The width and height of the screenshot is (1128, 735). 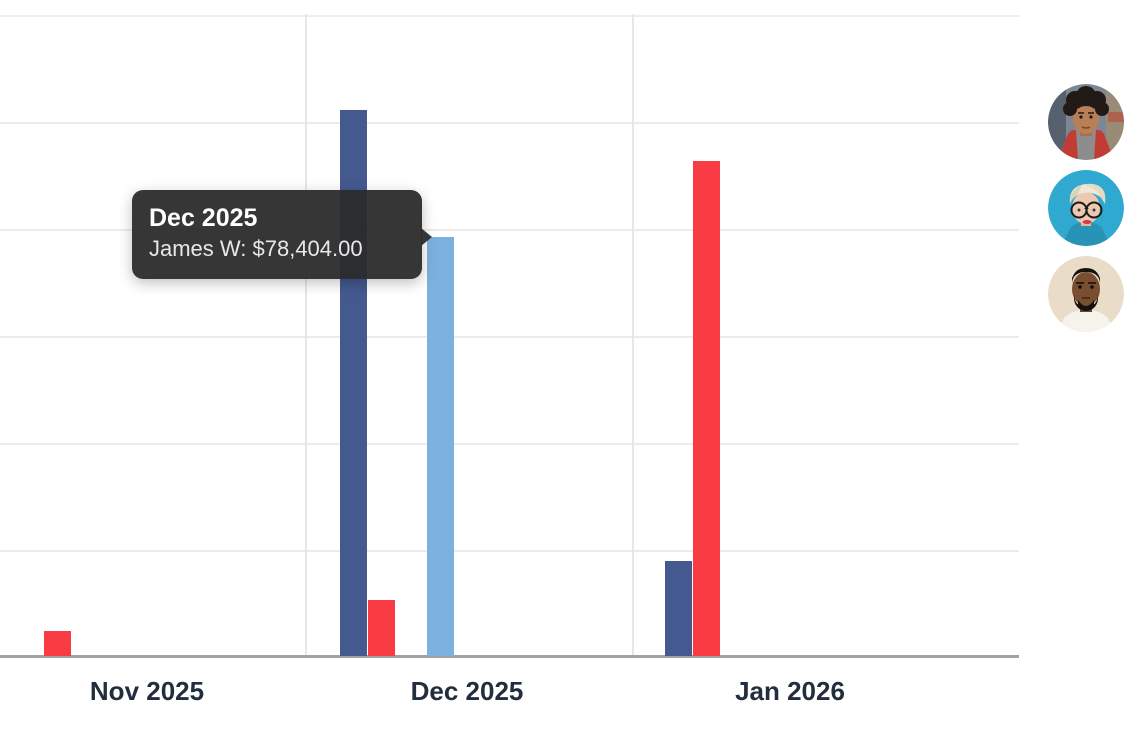 I want to click on x-axis-line, so click(x=509, y=656).